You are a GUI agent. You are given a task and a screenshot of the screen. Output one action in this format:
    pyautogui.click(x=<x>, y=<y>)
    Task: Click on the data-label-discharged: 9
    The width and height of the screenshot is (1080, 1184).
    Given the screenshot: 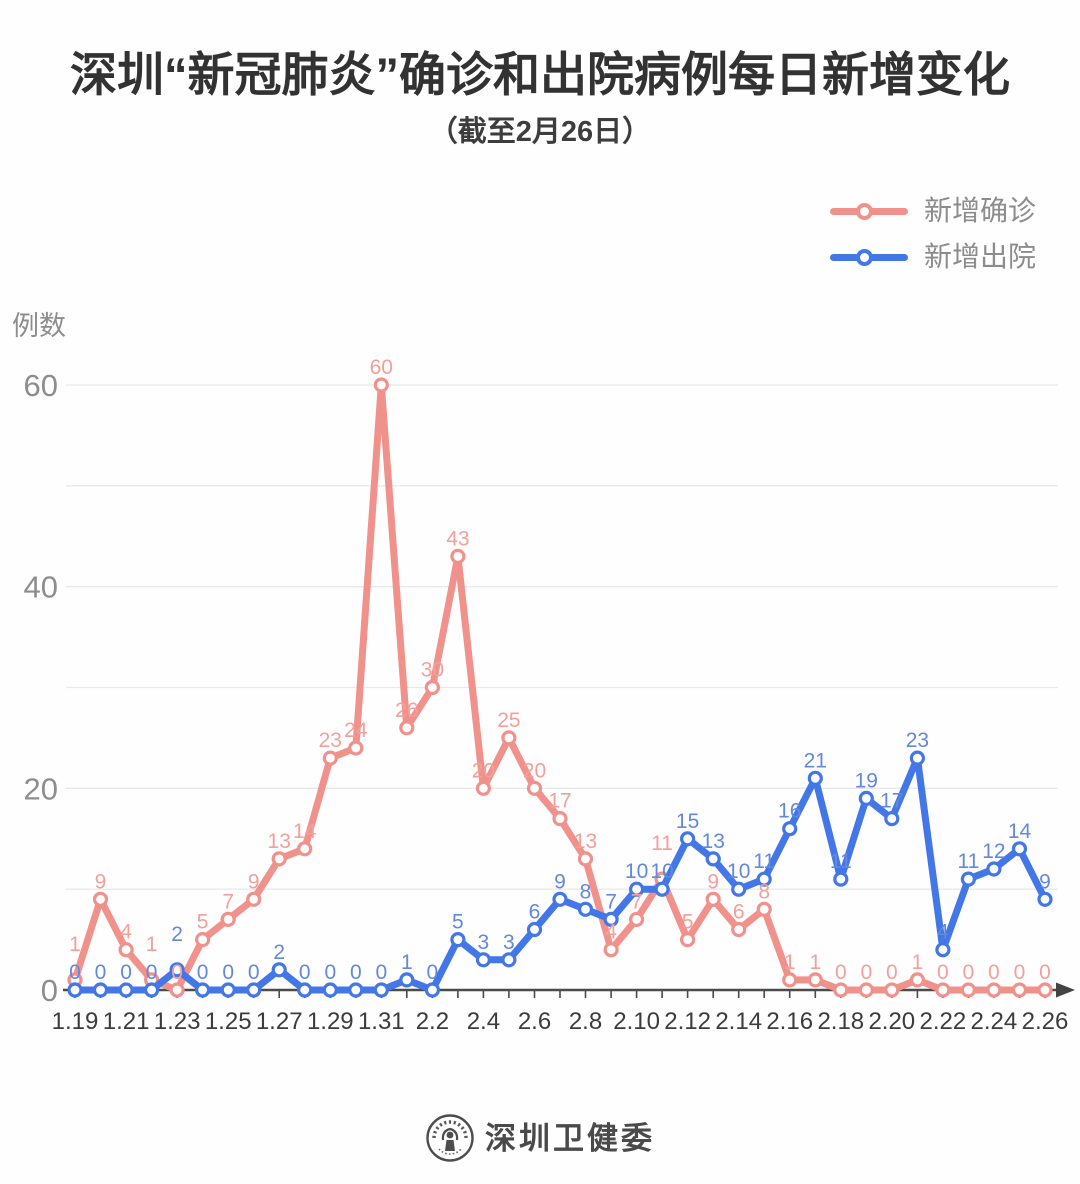 What is the action you would take?
    pyautogui.click(x=560, y=881)
    